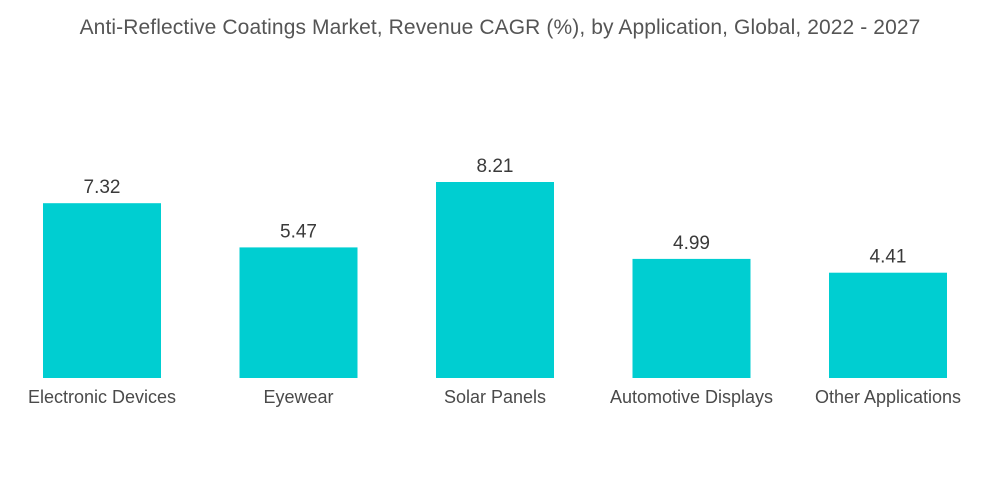 Image resolution: width=1000 pixels, height=504 pixels. I want to click on x-tick-label-automotive-displays: Automotive Displays, so click(691, 397).